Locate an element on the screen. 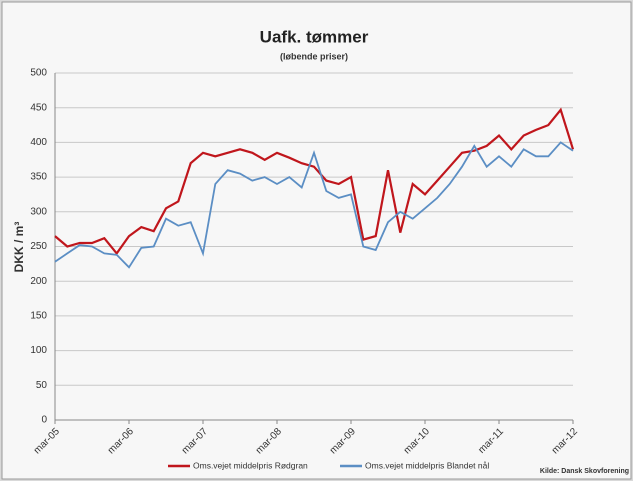 Image resolution: width=633 pixels, height=481 pixels. chart-subtitle: (løbende priser) is located at coordinates (314, 56).